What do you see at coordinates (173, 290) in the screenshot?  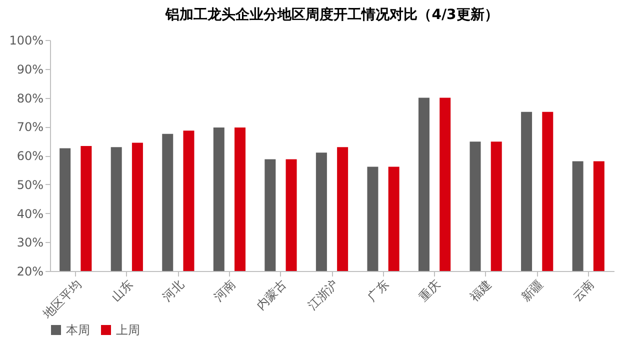 I see `x-tick-label: 河北` at bounding box center [173, 290].